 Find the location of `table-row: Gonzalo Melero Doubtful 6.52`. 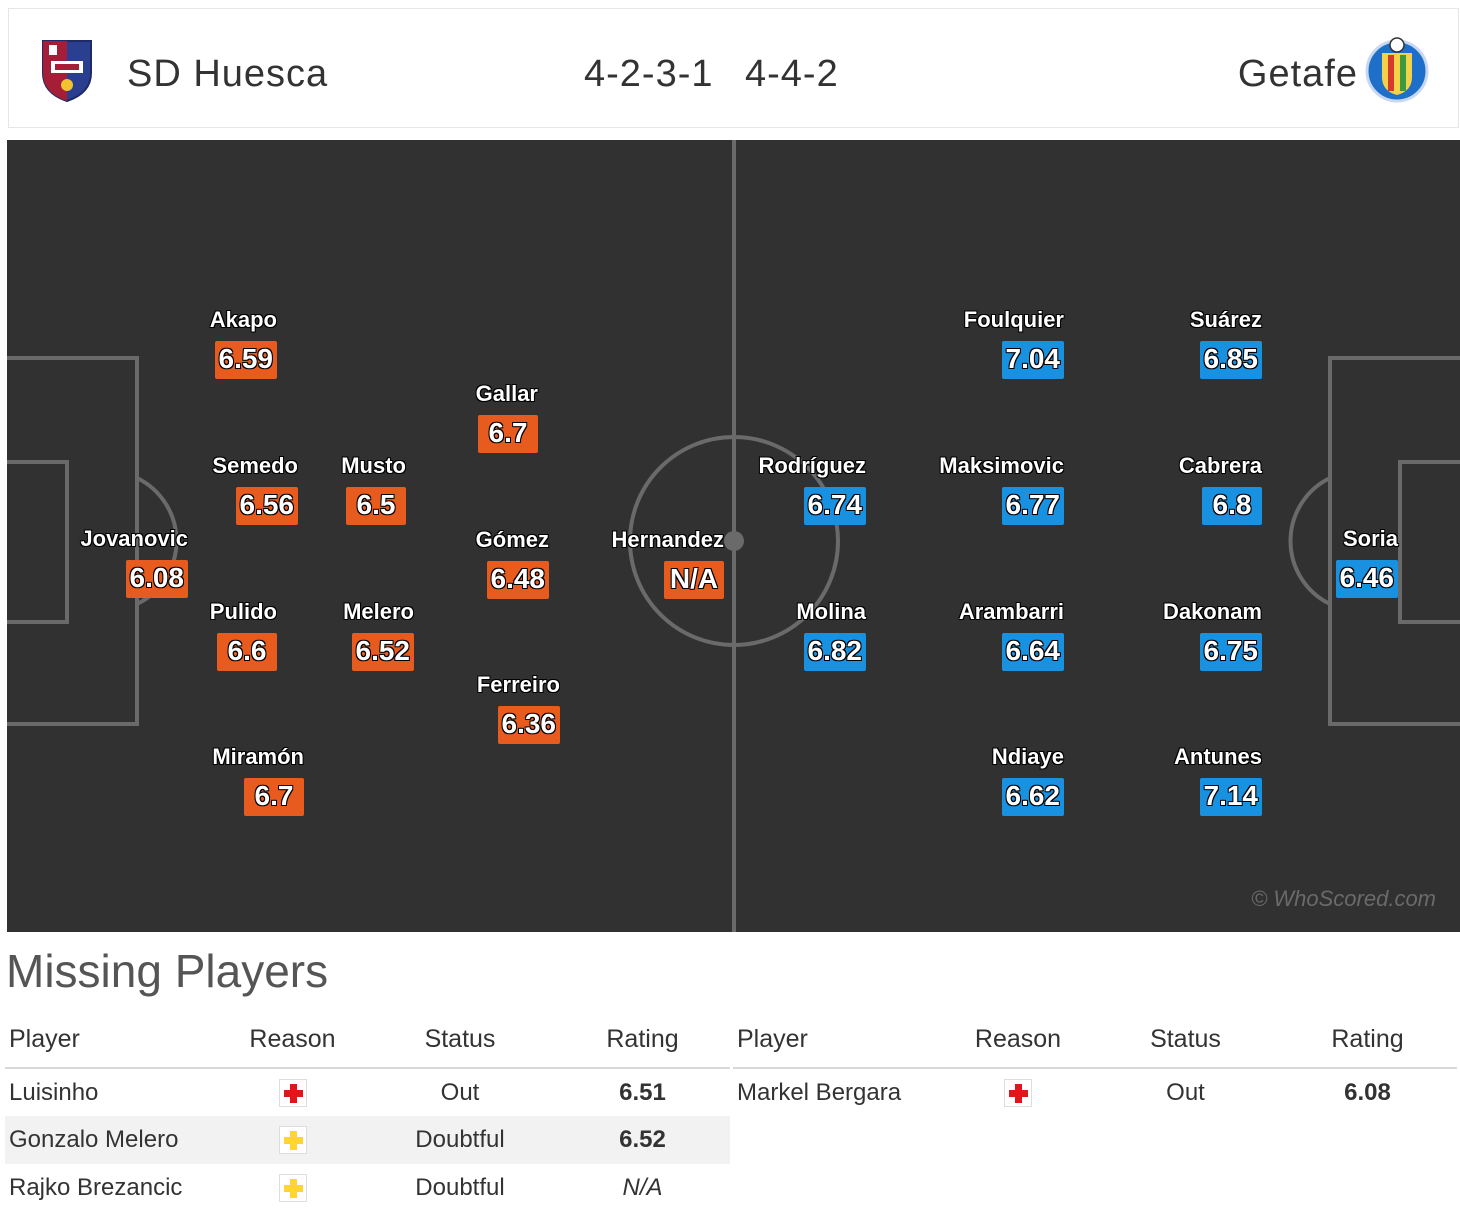

table-row: Gonzalo Melero Doubtful 6.52 is located at coordinates (367, 1140).